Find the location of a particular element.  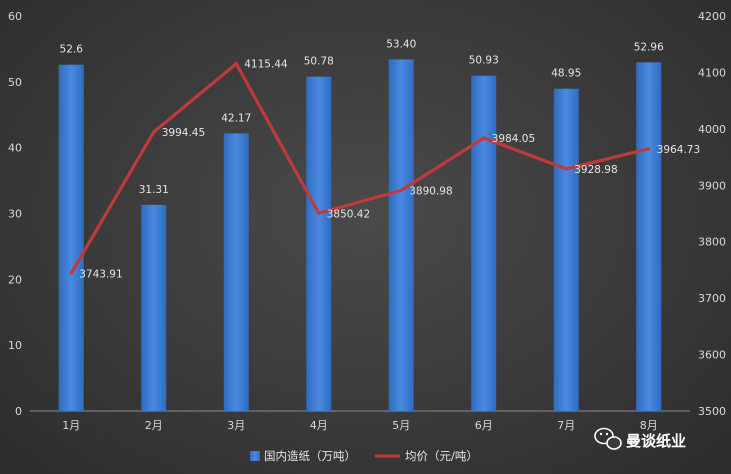

bar-data-label: 52.96 is located at coordinates (649, 47).